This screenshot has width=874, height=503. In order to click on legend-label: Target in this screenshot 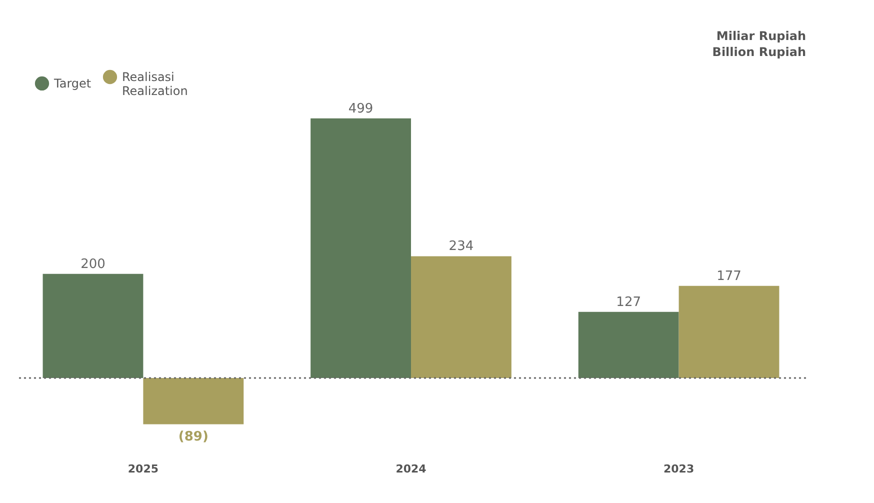, I will do `click(72, 83)`.